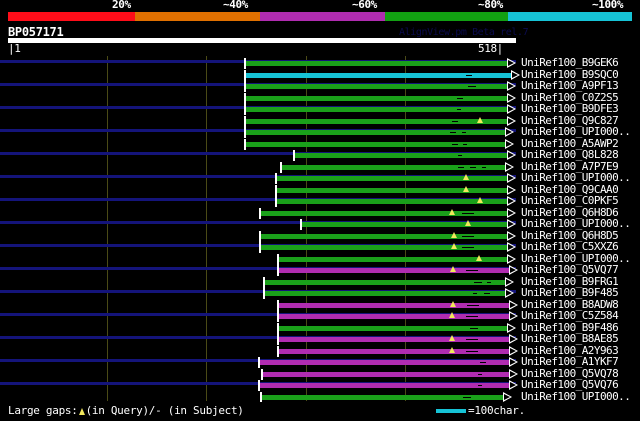  Describe the element at coordinates (570, 373) in the screenshot. I see `hsp-sequence-label: UniRef100_Q5VQ78` at that location.